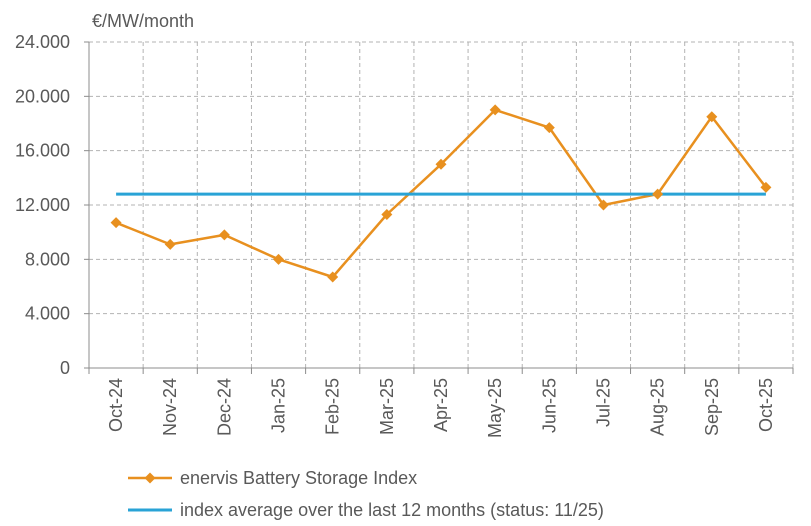 The width and height of the screenshot is (811, 526). What do you see at coordinates (47, 314) in the screenshot?
I see `y-tick-label: 4.000` at bounding box center [47, 314].